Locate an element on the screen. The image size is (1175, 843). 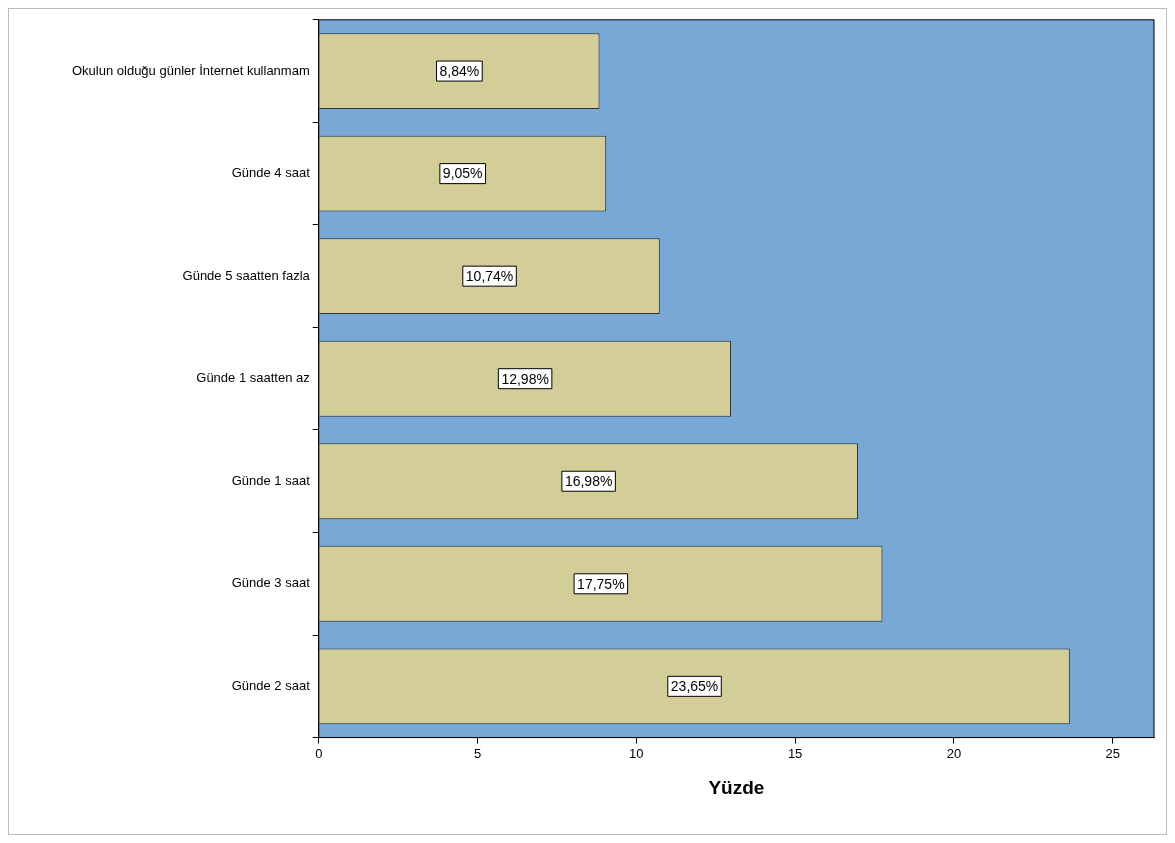
y-tick-label: Günde 1 saatten az is located at coordinates (253, 378).